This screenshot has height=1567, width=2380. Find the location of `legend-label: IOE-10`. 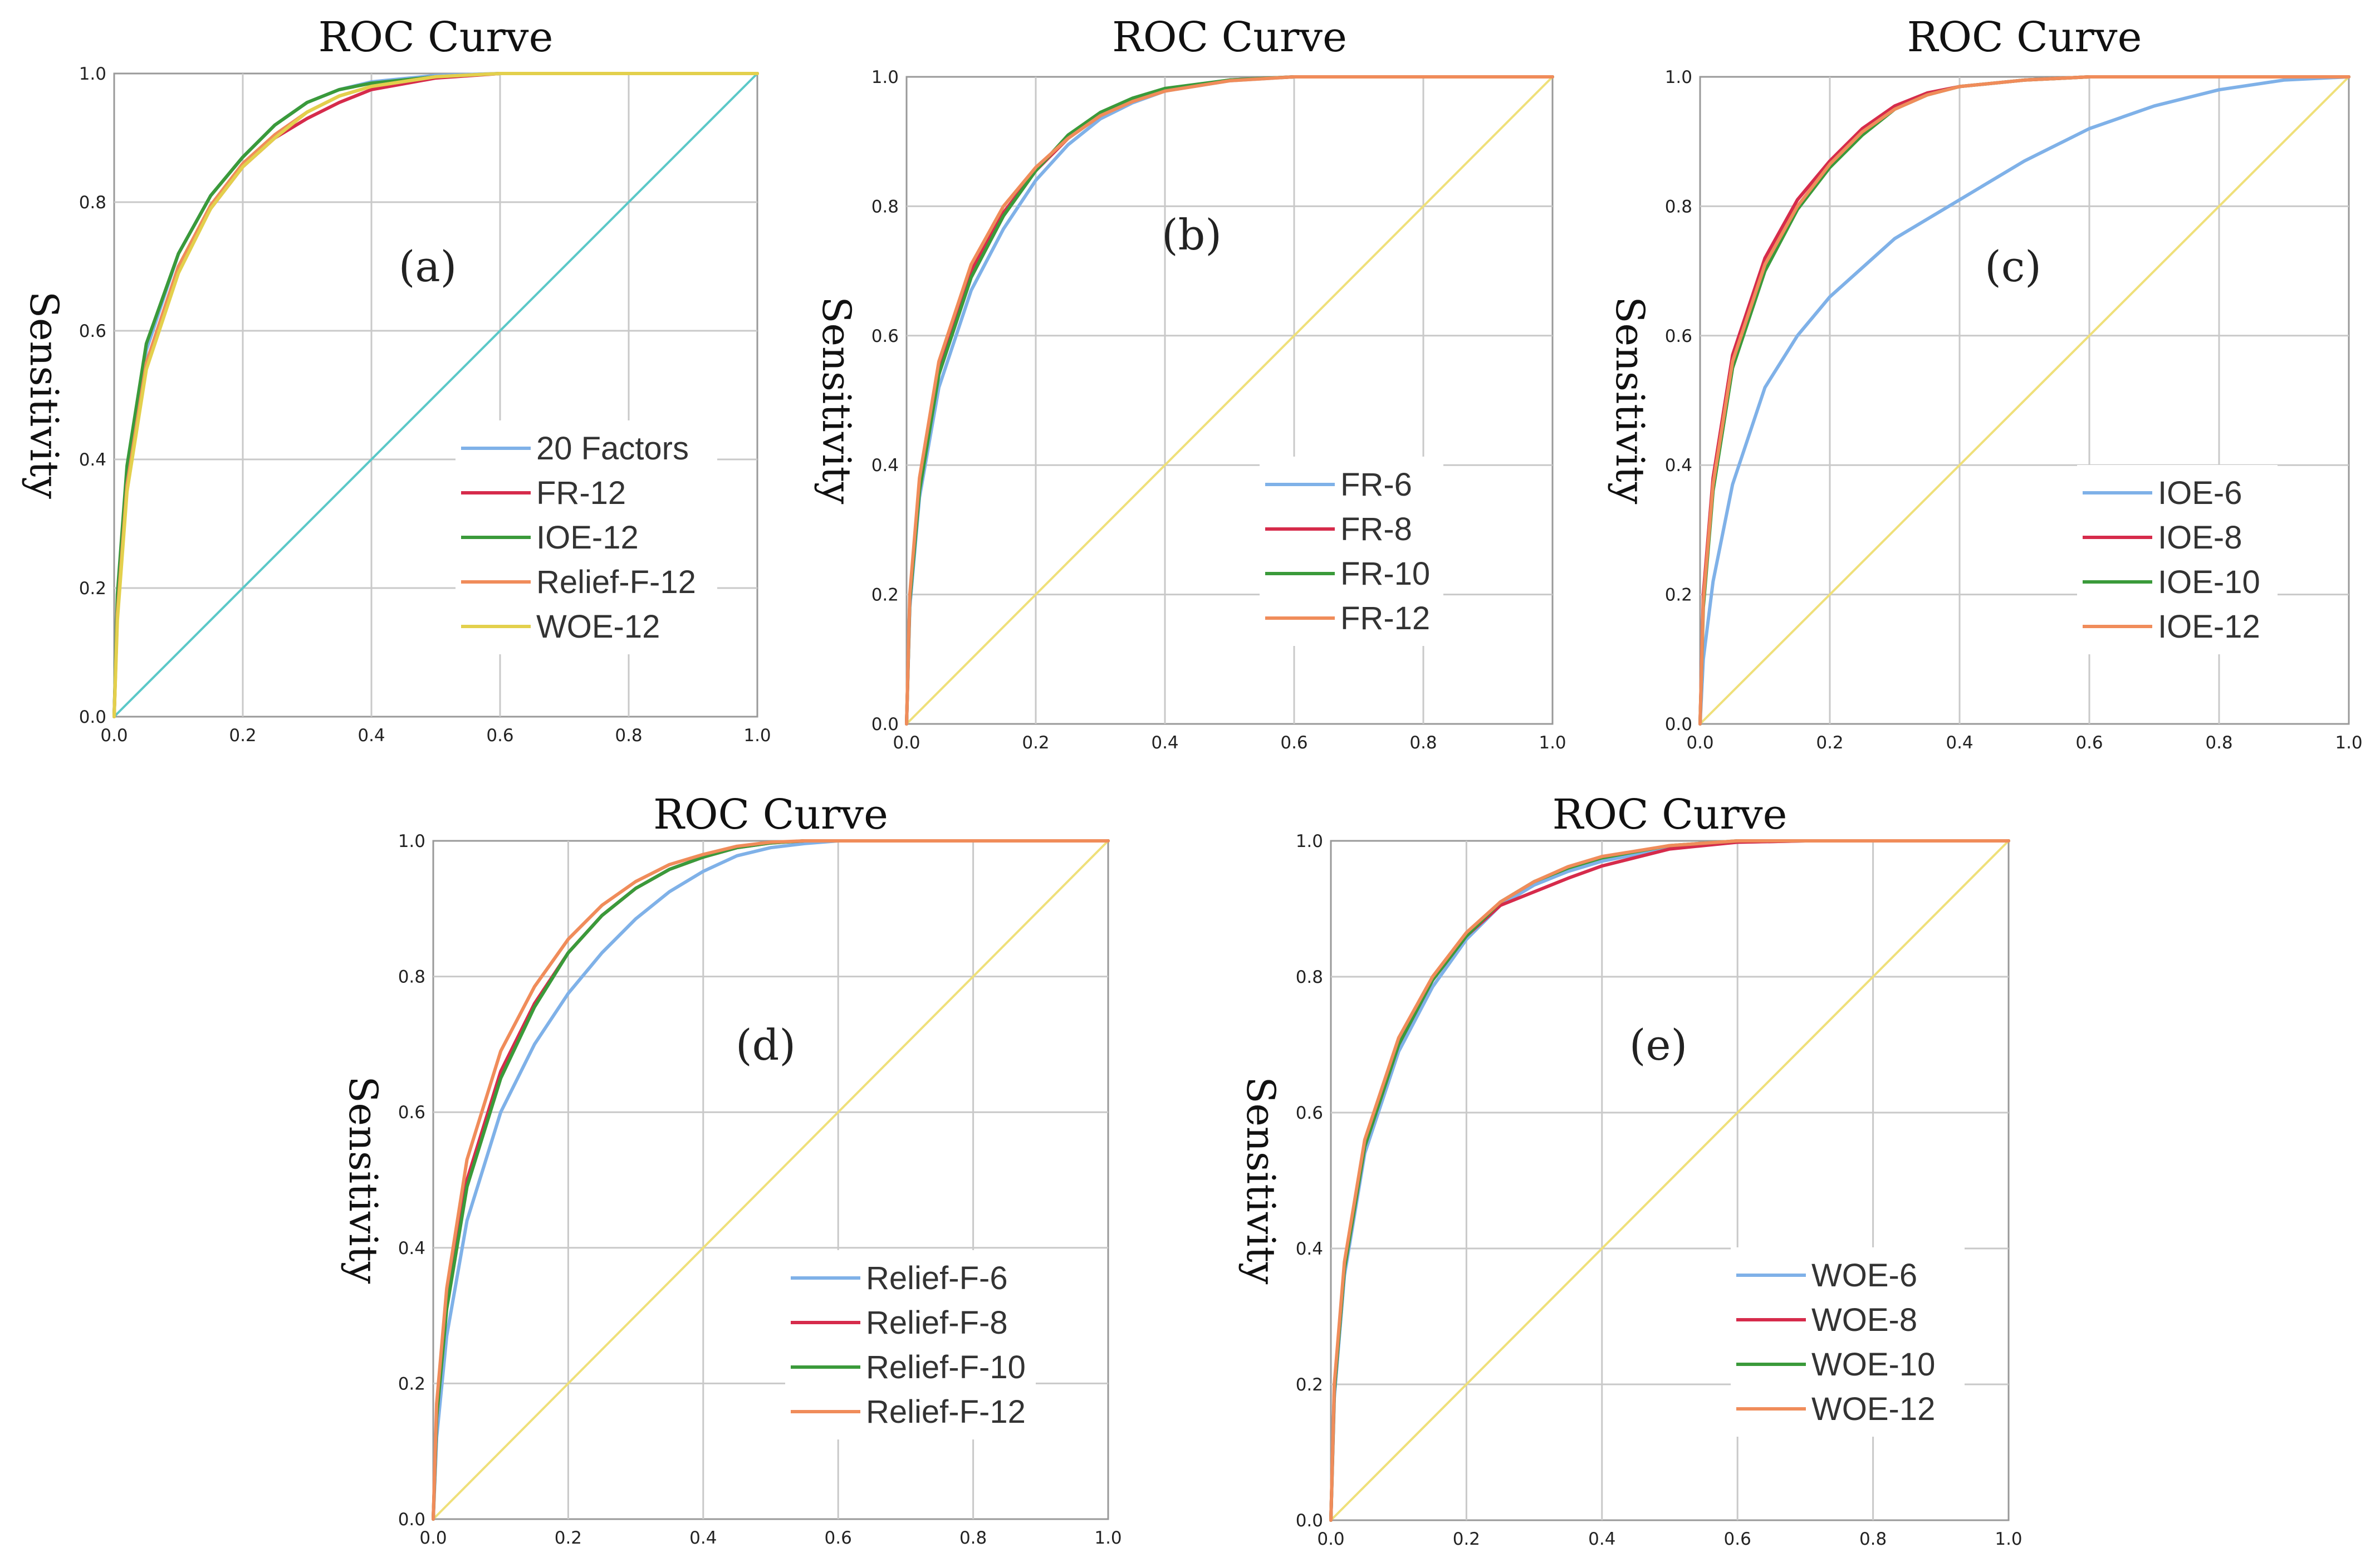

legend-label: IOE-10 is located at coordinates (2209, 582).